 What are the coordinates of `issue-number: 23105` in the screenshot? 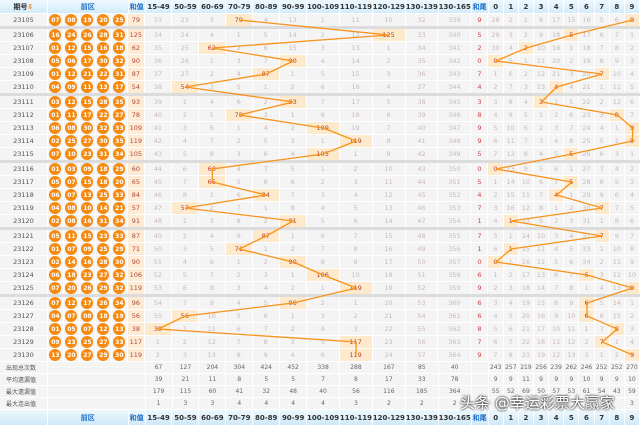 It's located at (24, 20).